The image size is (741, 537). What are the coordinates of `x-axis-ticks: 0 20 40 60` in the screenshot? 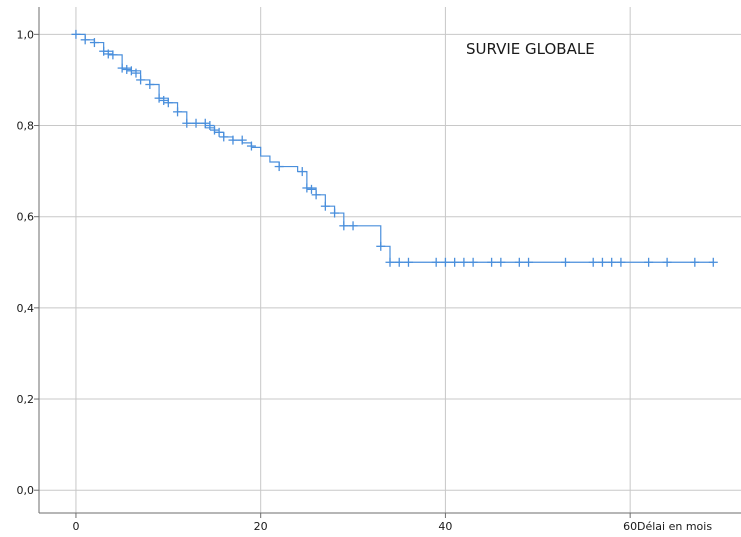 It's located at (354, 523).